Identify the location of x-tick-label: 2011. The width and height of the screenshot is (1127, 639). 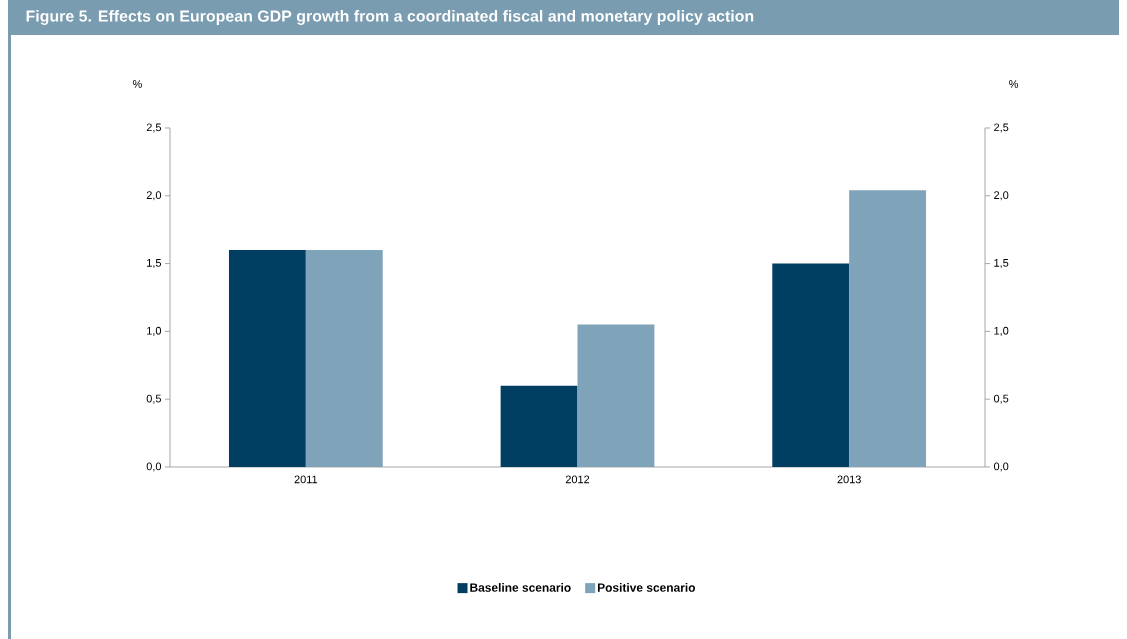
(306, 479).